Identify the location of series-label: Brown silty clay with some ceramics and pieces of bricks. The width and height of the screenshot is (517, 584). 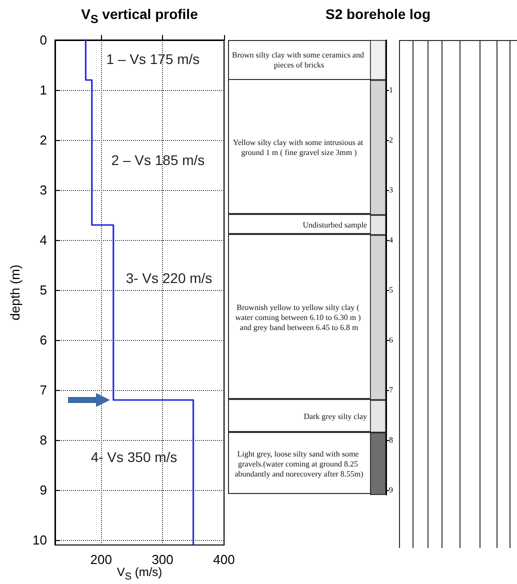
(299, 60).